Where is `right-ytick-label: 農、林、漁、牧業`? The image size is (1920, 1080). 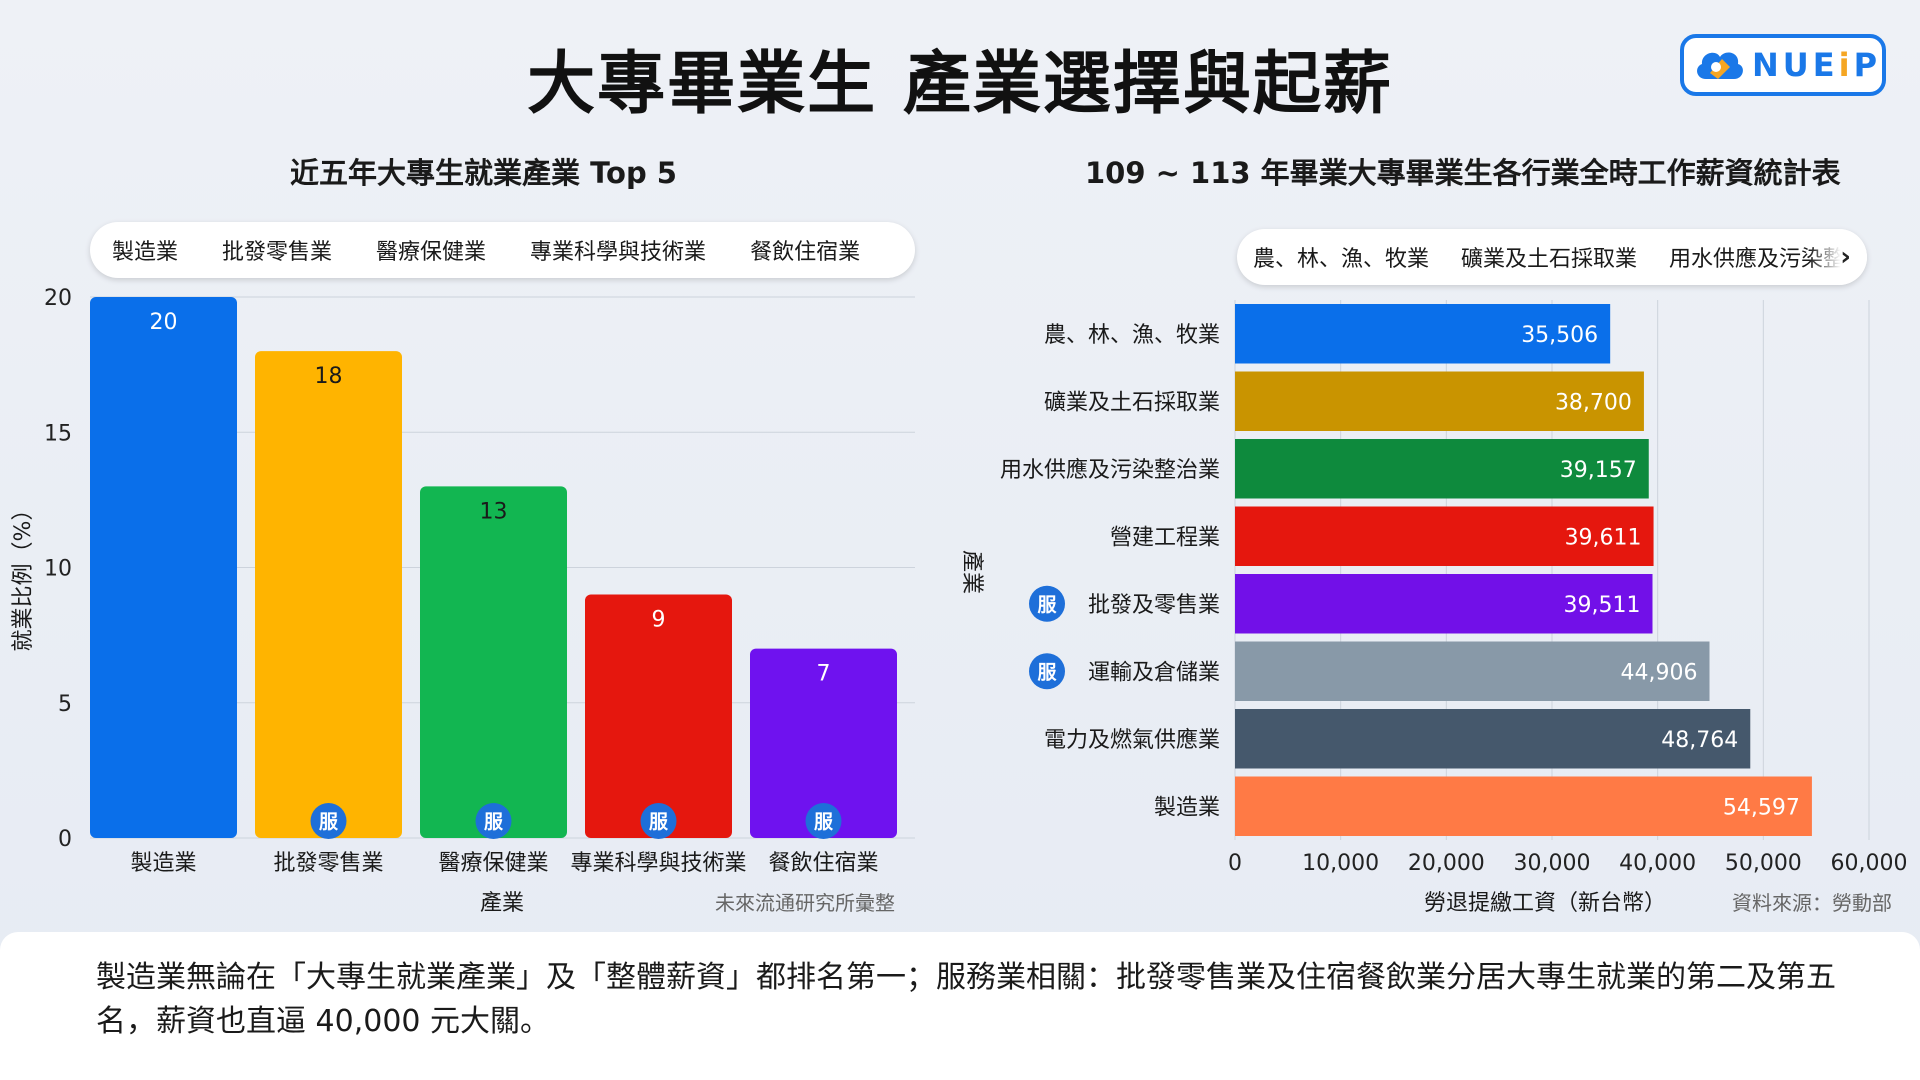 right-ytick-label: 農、林、漁、牧業 is located at coordinates (1132, 335).